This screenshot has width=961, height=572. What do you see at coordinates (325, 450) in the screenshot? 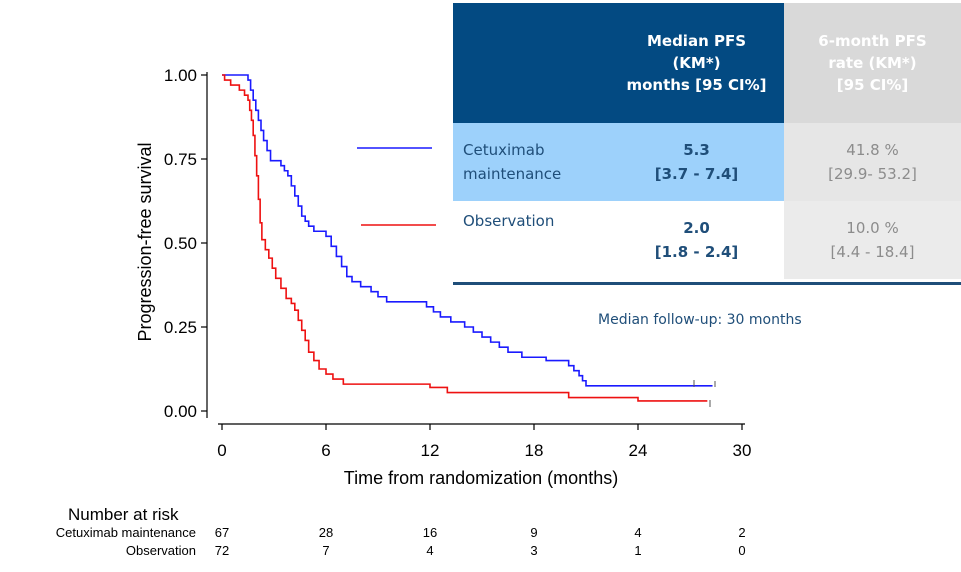
I see `x-tick-label: 6` at bounding box center [325, 450].